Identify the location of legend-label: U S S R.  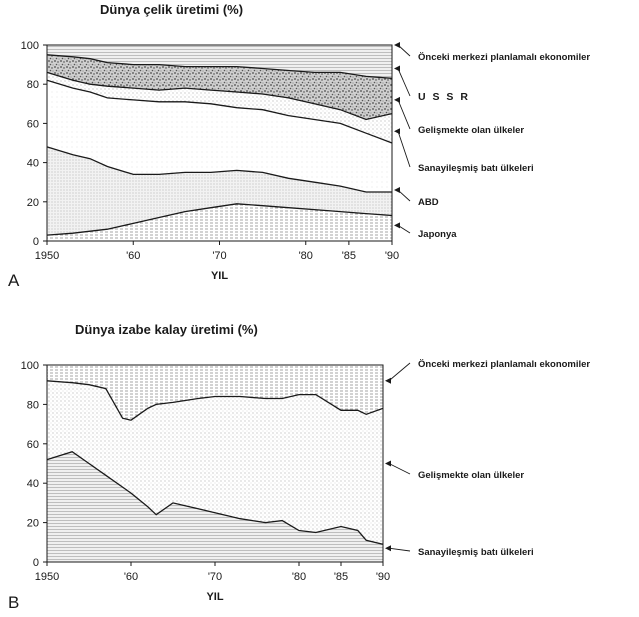
(444, 97).